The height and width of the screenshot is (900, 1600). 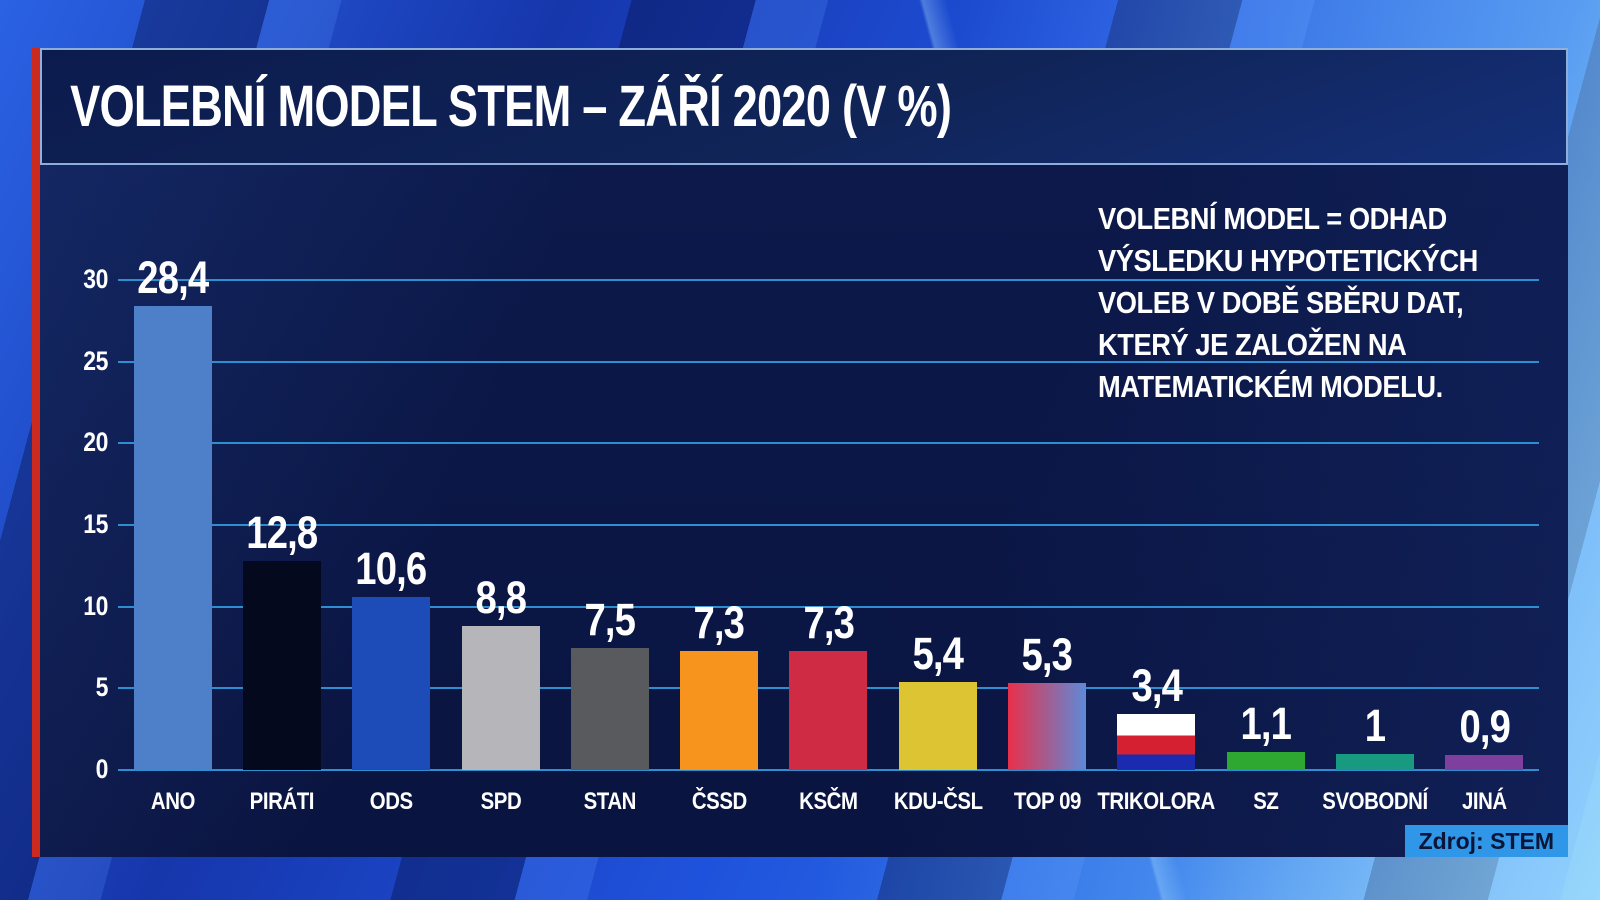 I want to click on value-label-text: 12,8, so click(x=282, y=532).